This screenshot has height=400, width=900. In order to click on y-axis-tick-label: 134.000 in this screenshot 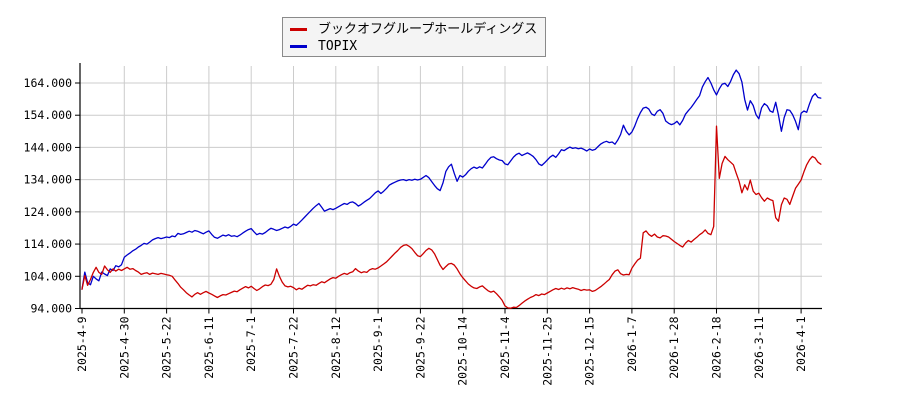, I will do `click(48, 180)`.